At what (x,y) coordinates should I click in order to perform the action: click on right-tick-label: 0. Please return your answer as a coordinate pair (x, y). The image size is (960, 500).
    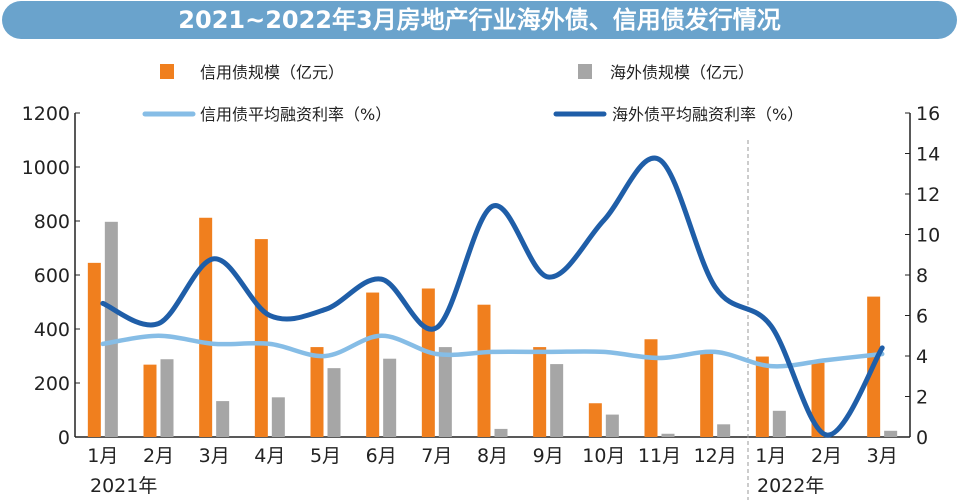
    Looking at the image, I should click on (922, 438).